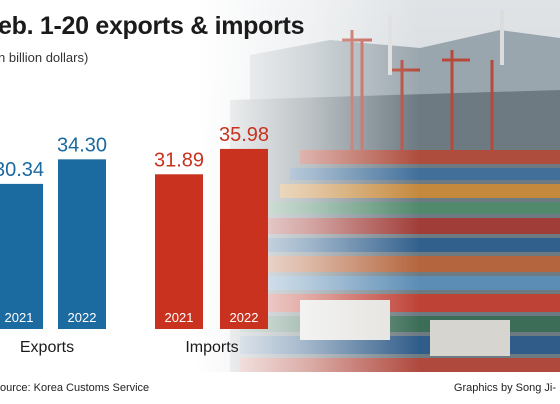  Describe the element at coordinates (179, 160) in the screenshot. I see `value-label-imports-2021: 31.89` at that location.